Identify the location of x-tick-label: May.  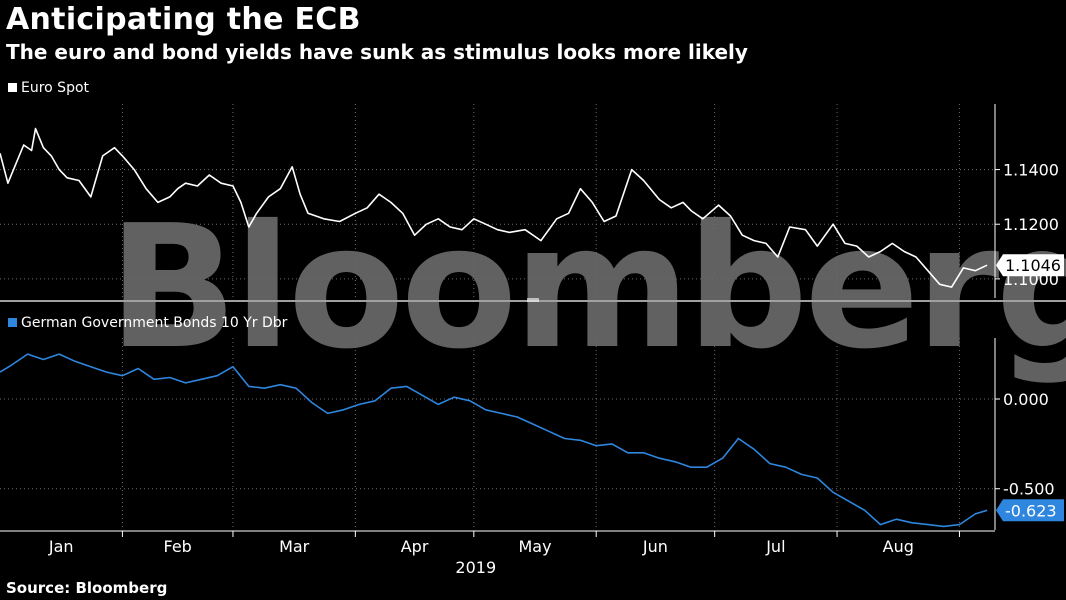
(534, 546).